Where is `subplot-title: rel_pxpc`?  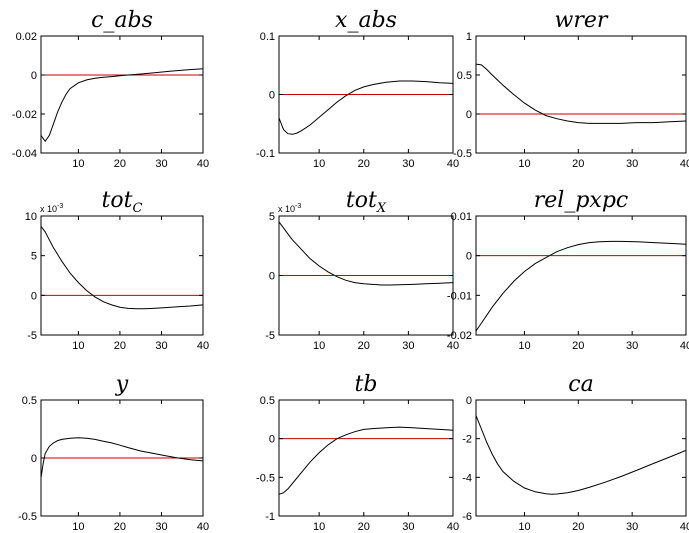 subplot-title: rel_pxpc is located at coordinates (581, 200).